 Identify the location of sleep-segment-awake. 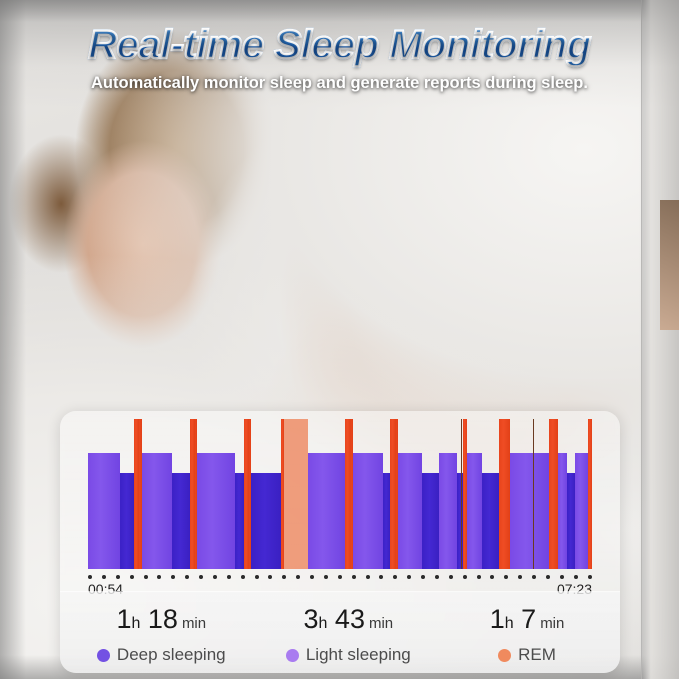
(296, 494).